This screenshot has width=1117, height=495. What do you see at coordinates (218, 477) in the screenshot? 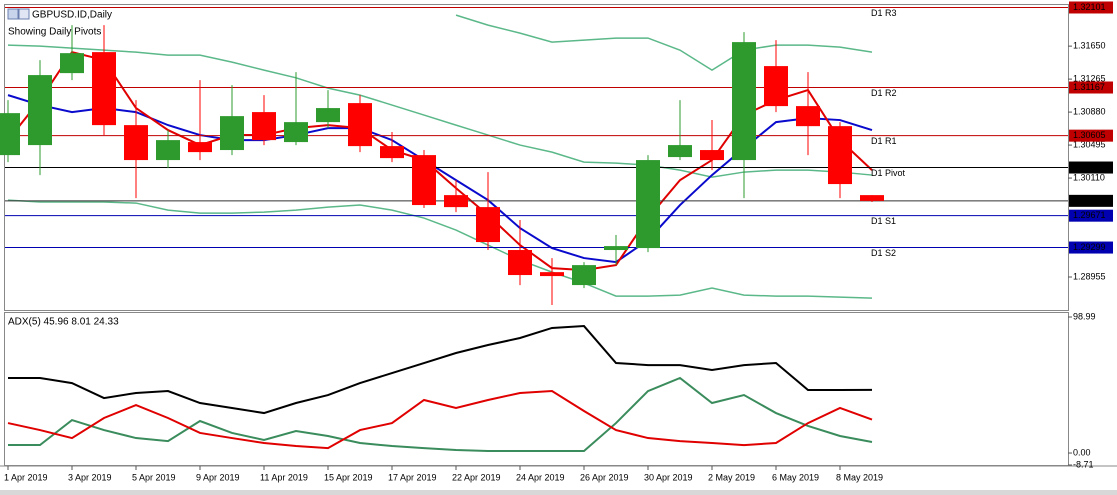
I see `x-tick-label: 9 Apr 2019` at bounding box center [218, 477].